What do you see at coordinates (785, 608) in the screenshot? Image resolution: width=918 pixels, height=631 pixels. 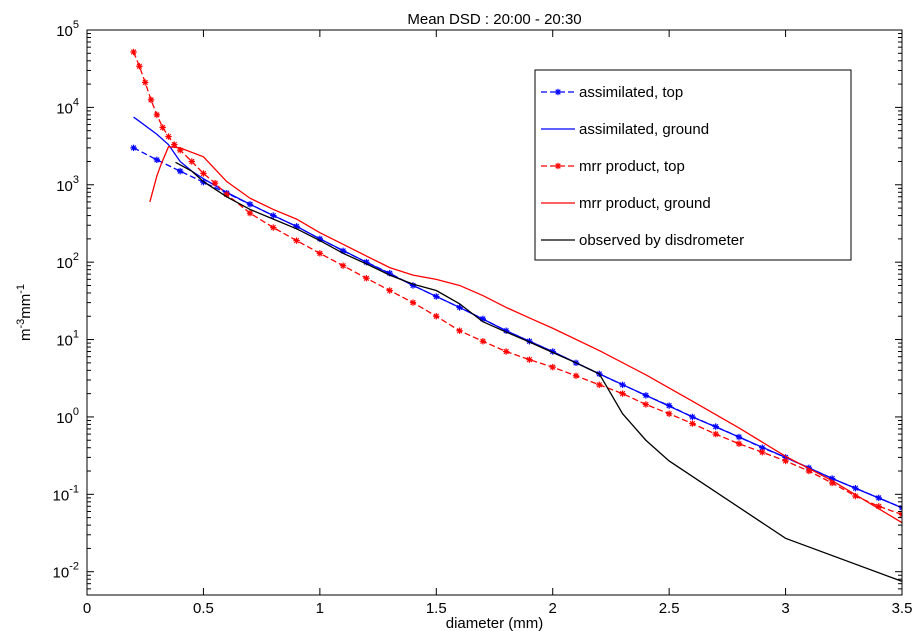 I see `x-tick-label: 3` at bounding box center [785, 608].